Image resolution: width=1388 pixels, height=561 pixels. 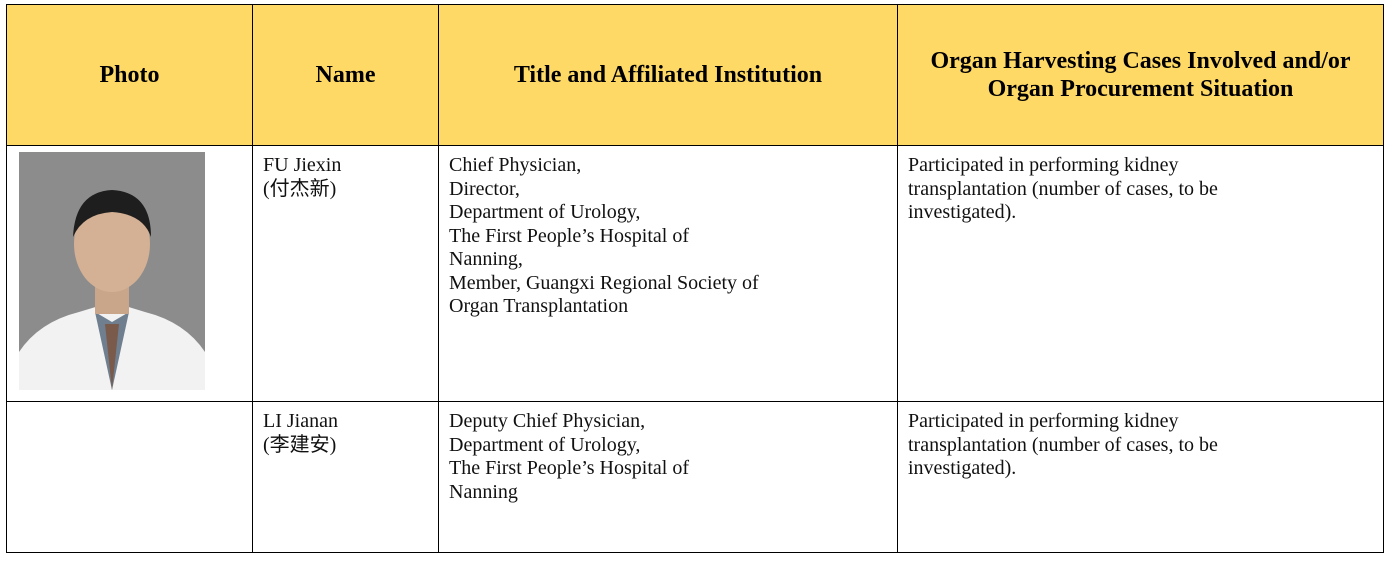 I want to click on text: Organ Transplantation, so click(x=539, y=306).